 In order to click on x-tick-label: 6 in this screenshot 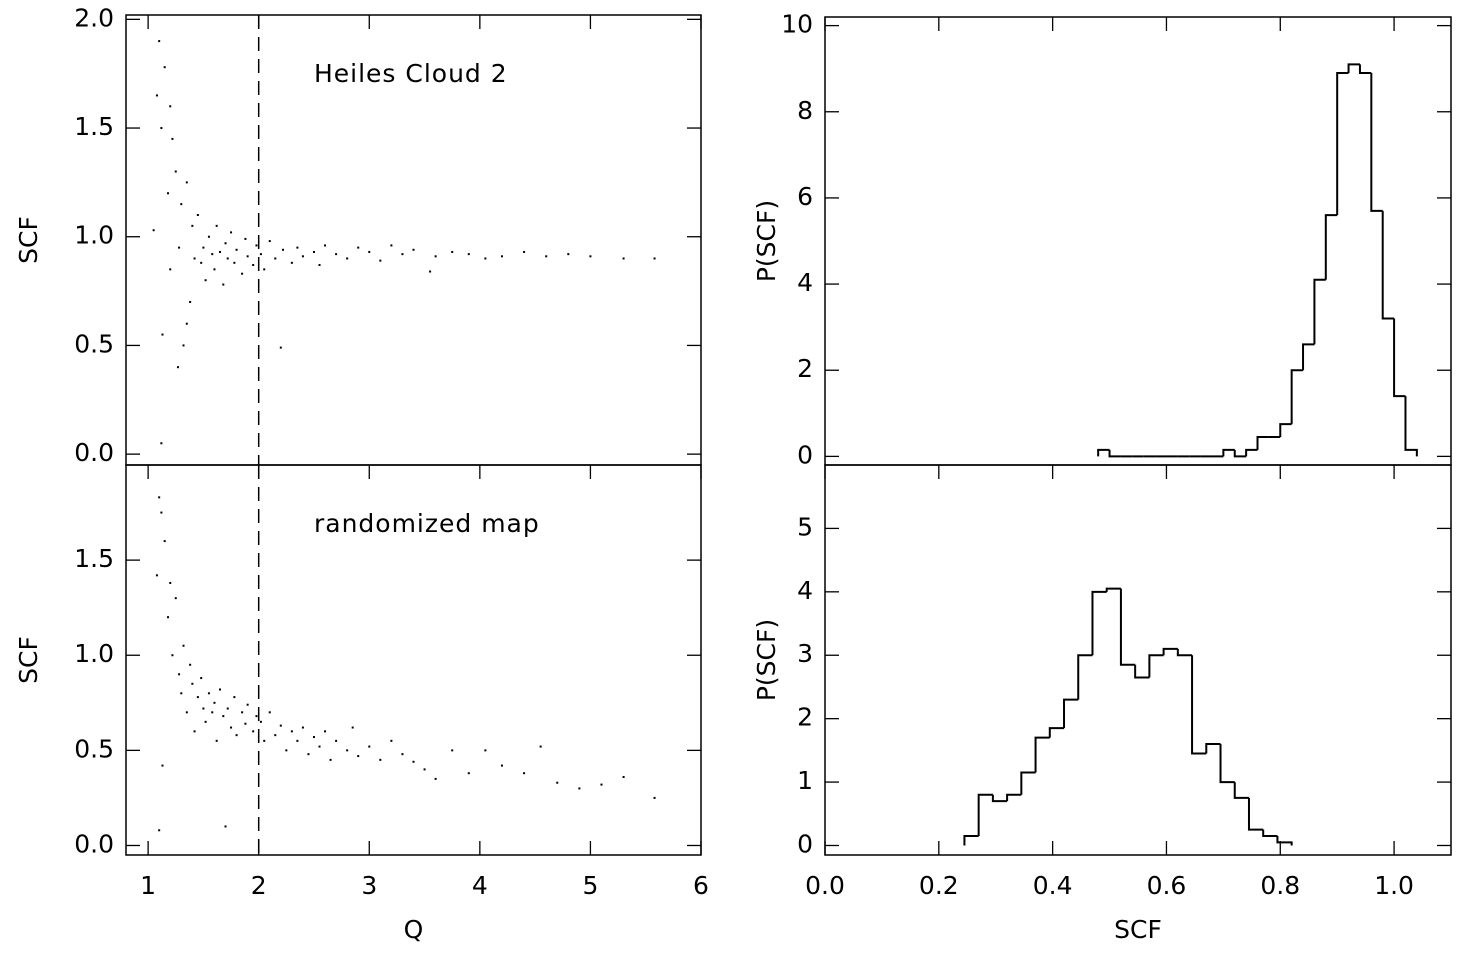, I will do `click(701, 885)`.